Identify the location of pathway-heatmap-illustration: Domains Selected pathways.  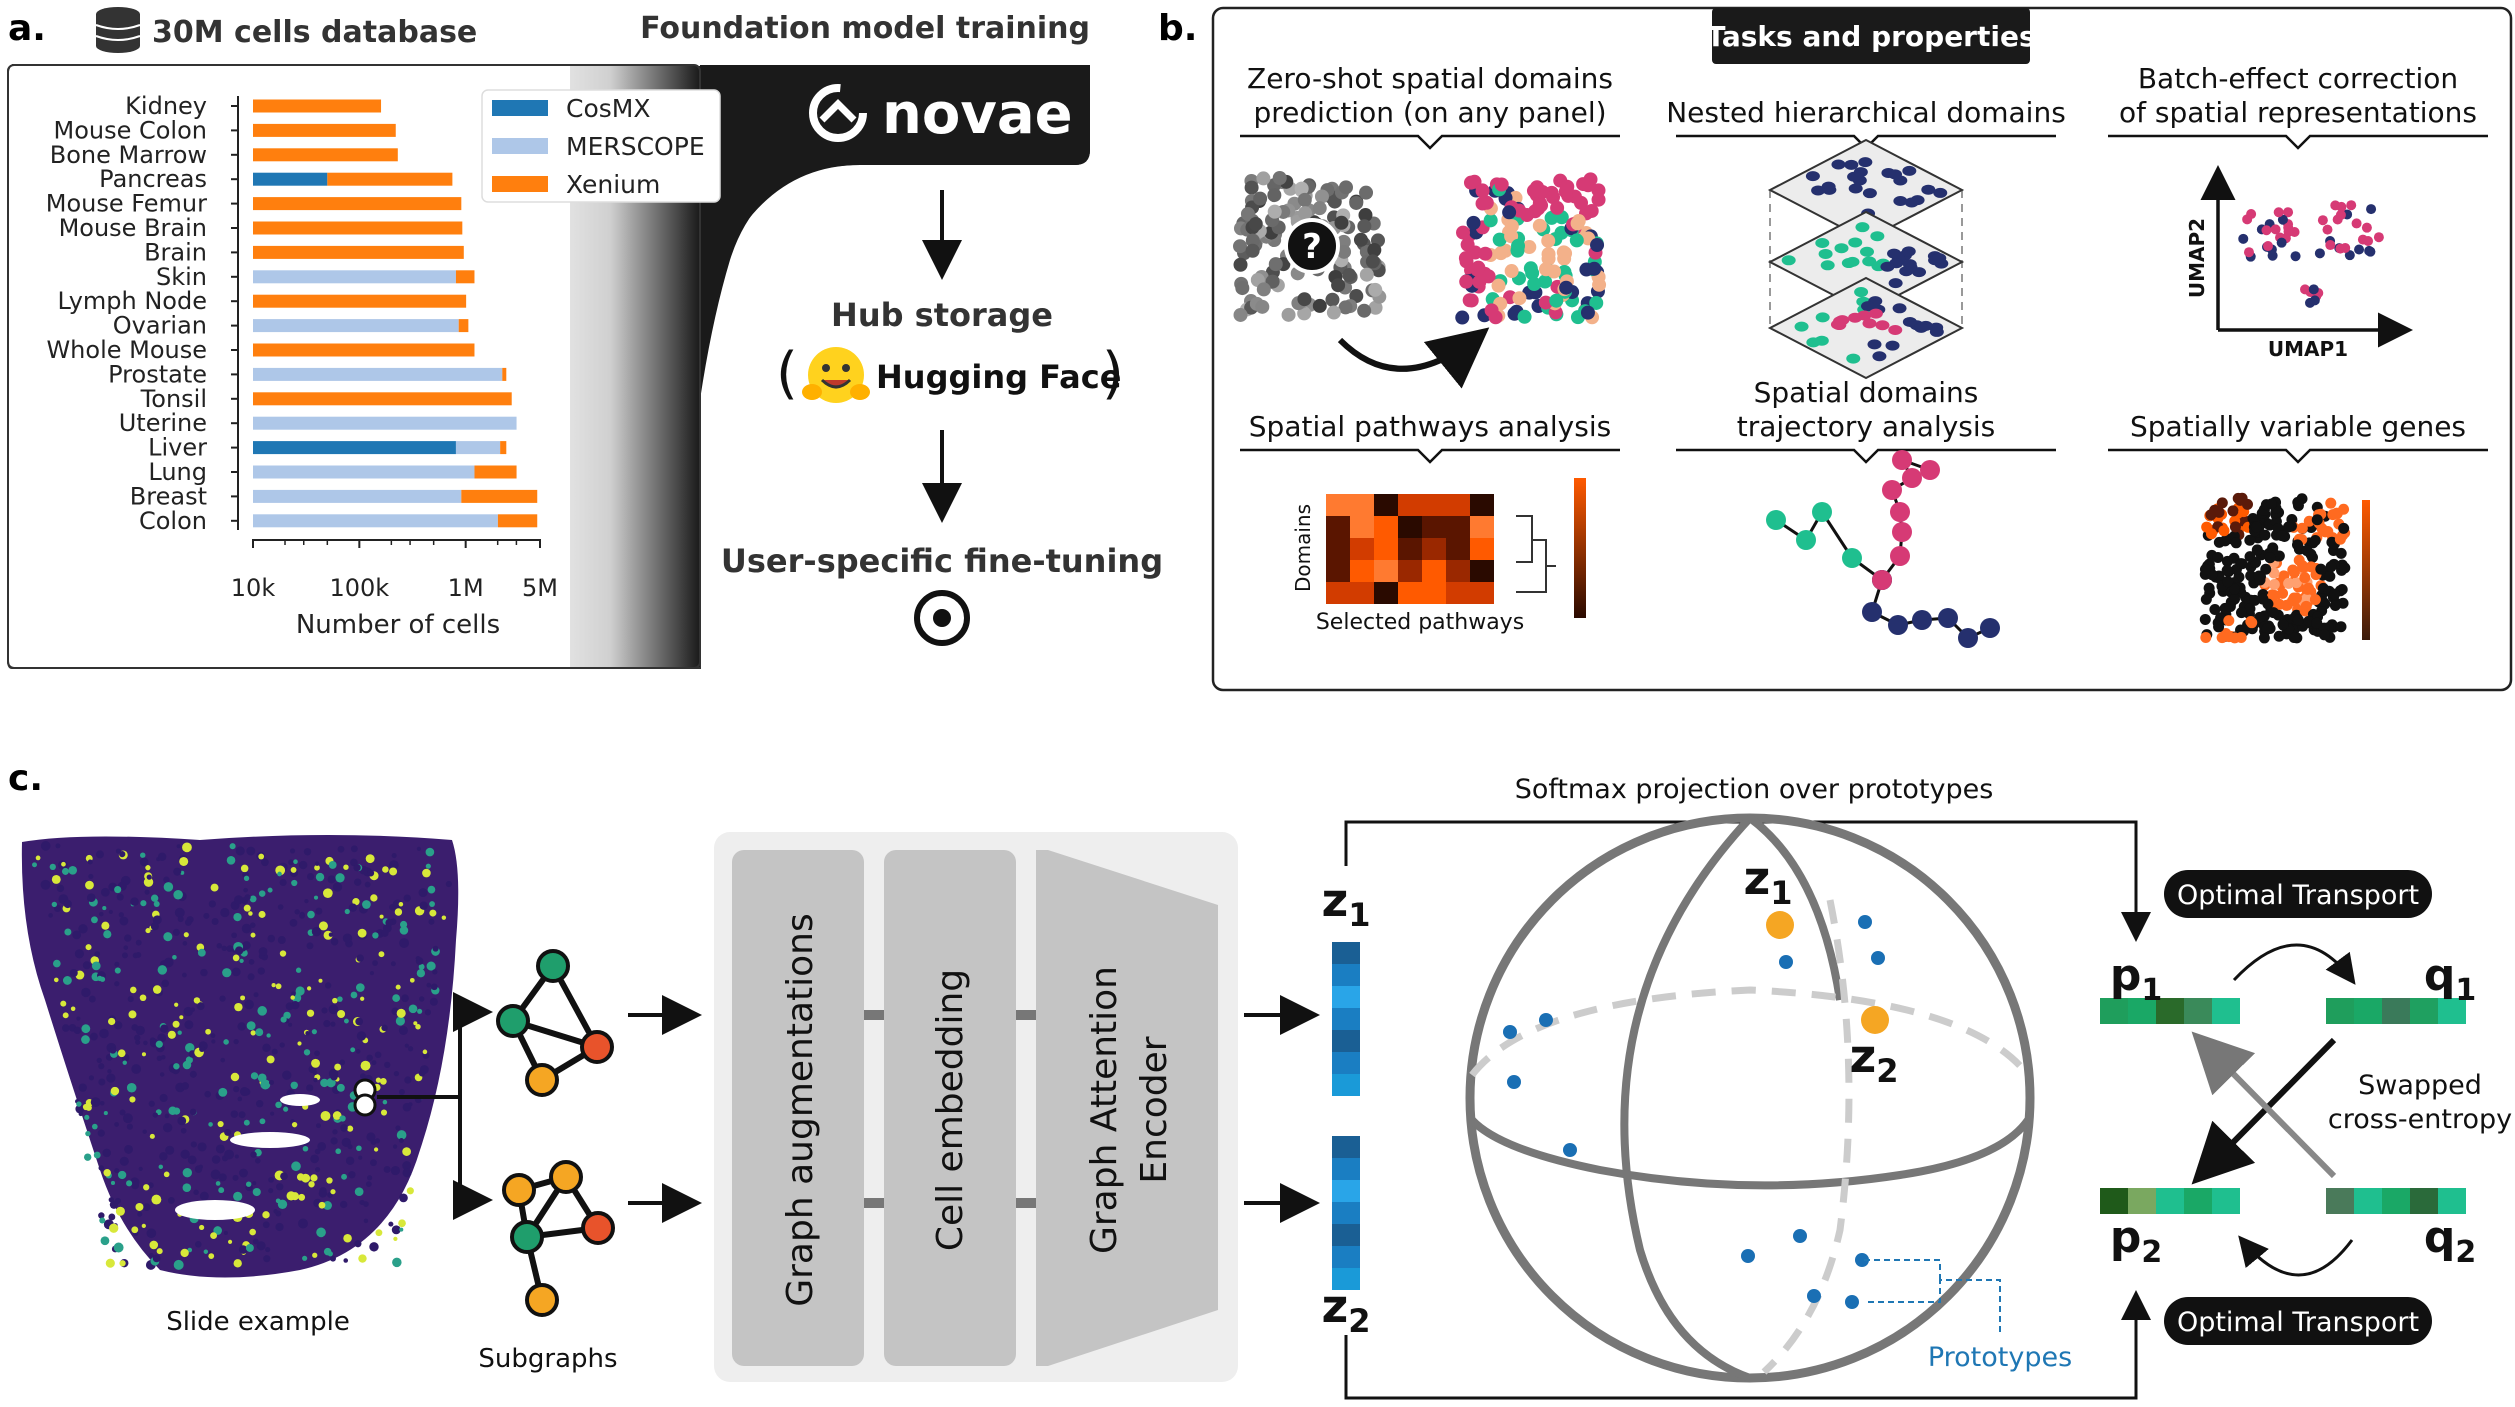
(1438, 556).